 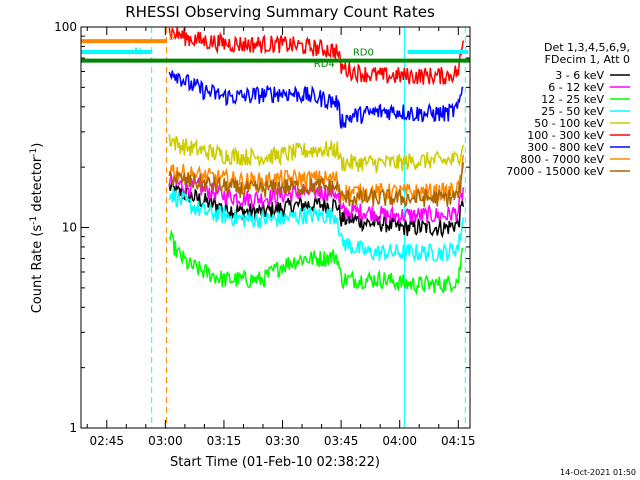 I want to click on series-25-50-kev, so click(x=316, y=225).